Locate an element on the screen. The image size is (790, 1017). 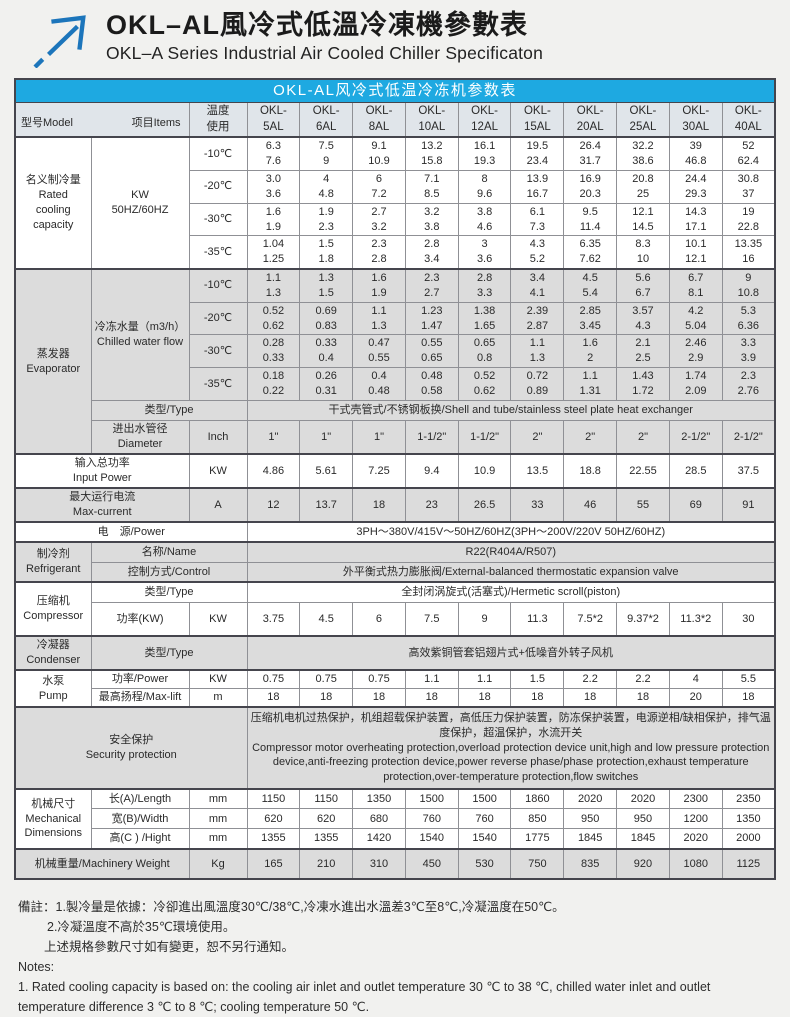
cell-value: 2000 is located at coordinates (748, 839).